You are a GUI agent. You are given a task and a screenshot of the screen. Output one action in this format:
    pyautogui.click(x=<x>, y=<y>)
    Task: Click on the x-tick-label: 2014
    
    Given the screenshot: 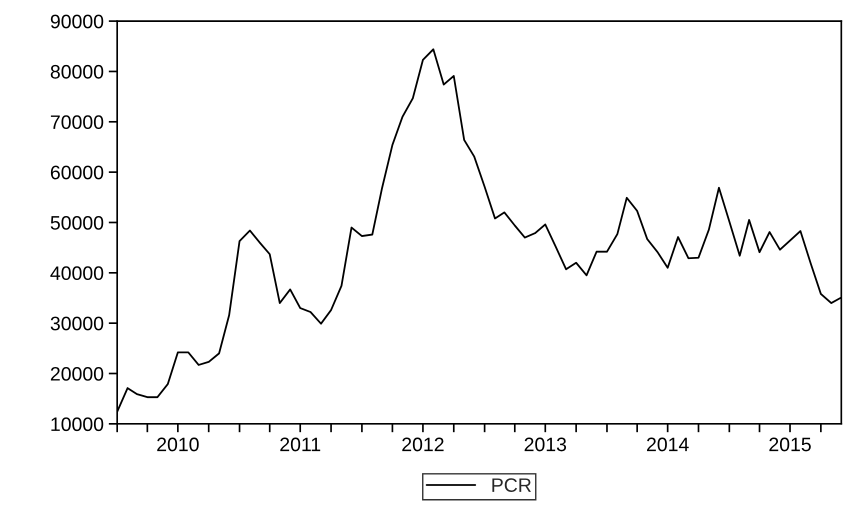 What is the action you would take?
    pyautogui.click(x=668, y=445)
    